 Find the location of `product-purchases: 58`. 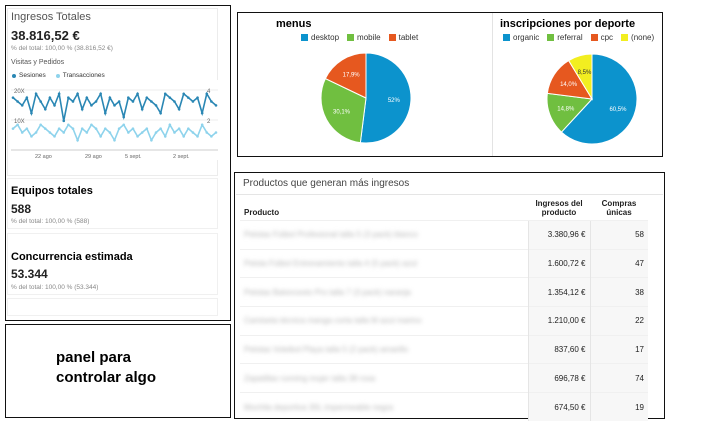

product-purchases: 58 is located at coordinates (618, 235).